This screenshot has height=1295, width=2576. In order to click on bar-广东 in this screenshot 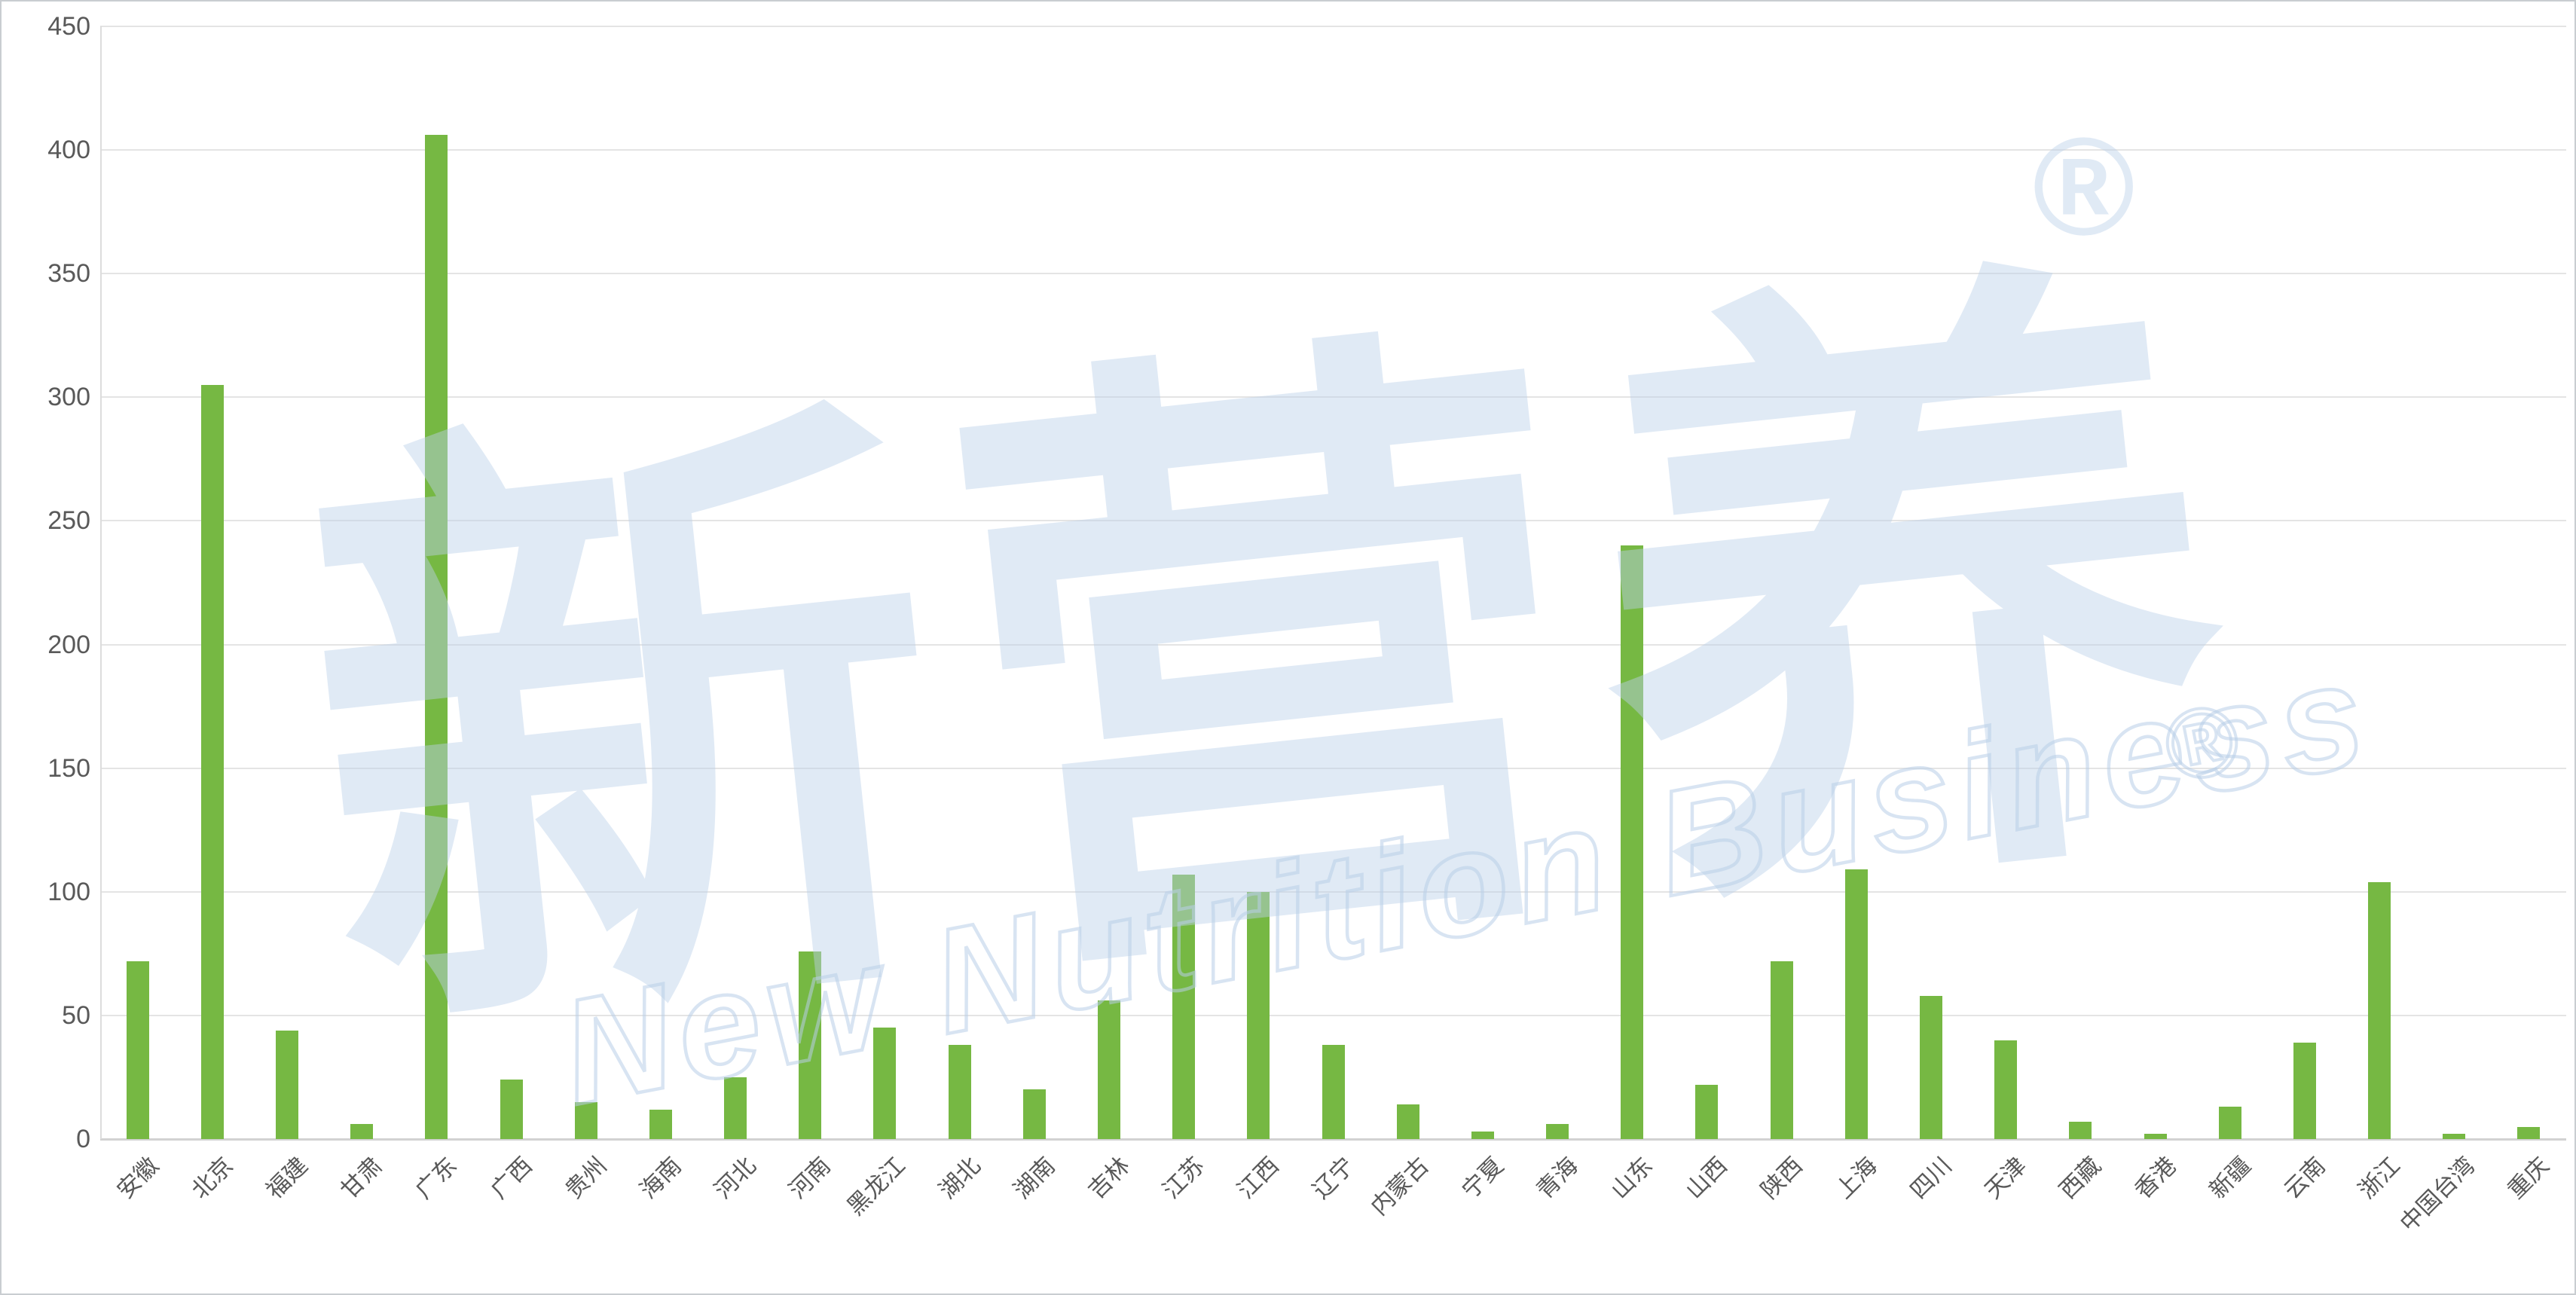, I will do `click(437, 637)`.